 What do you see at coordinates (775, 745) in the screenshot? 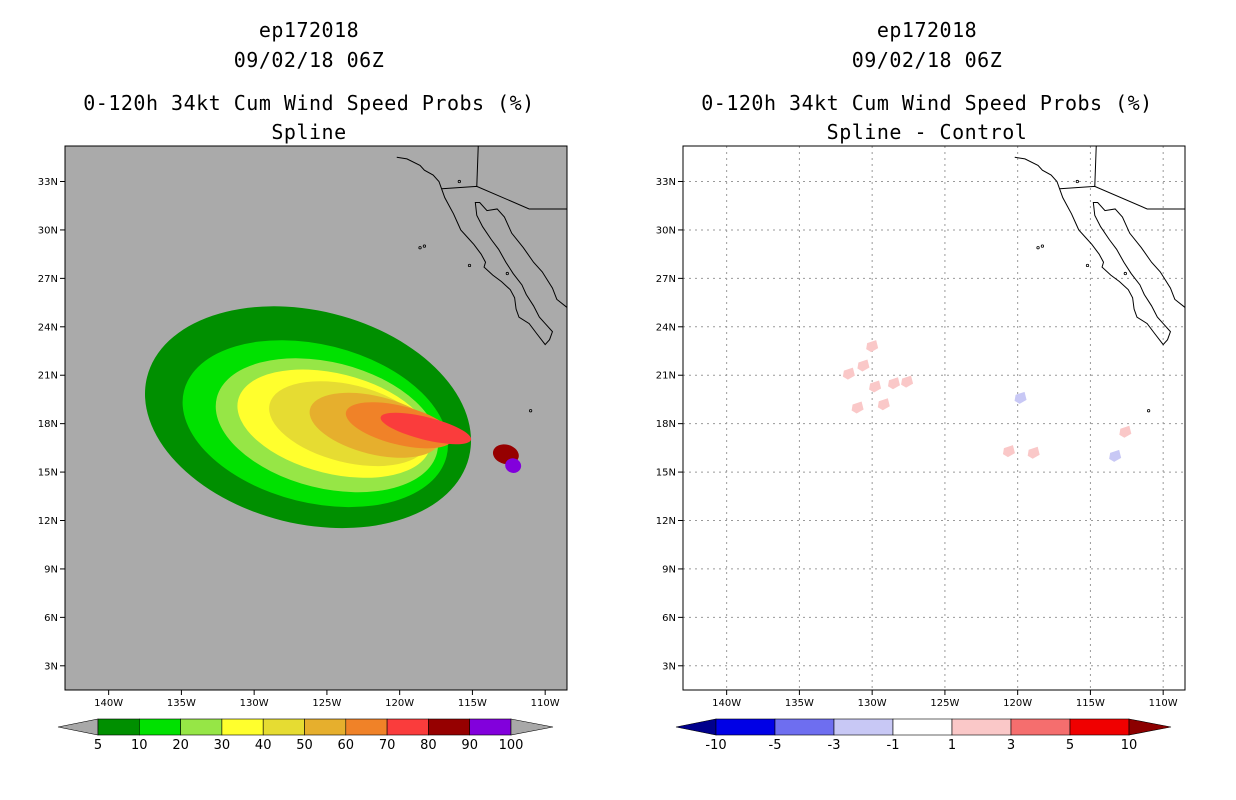
I see `colorbar-label: -5` at bounding box center [775, 745].